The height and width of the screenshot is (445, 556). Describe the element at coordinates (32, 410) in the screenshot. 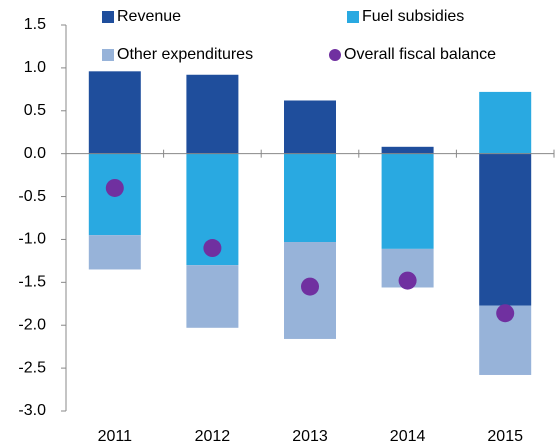

I see `y-tick-label: -3.0` at that location.